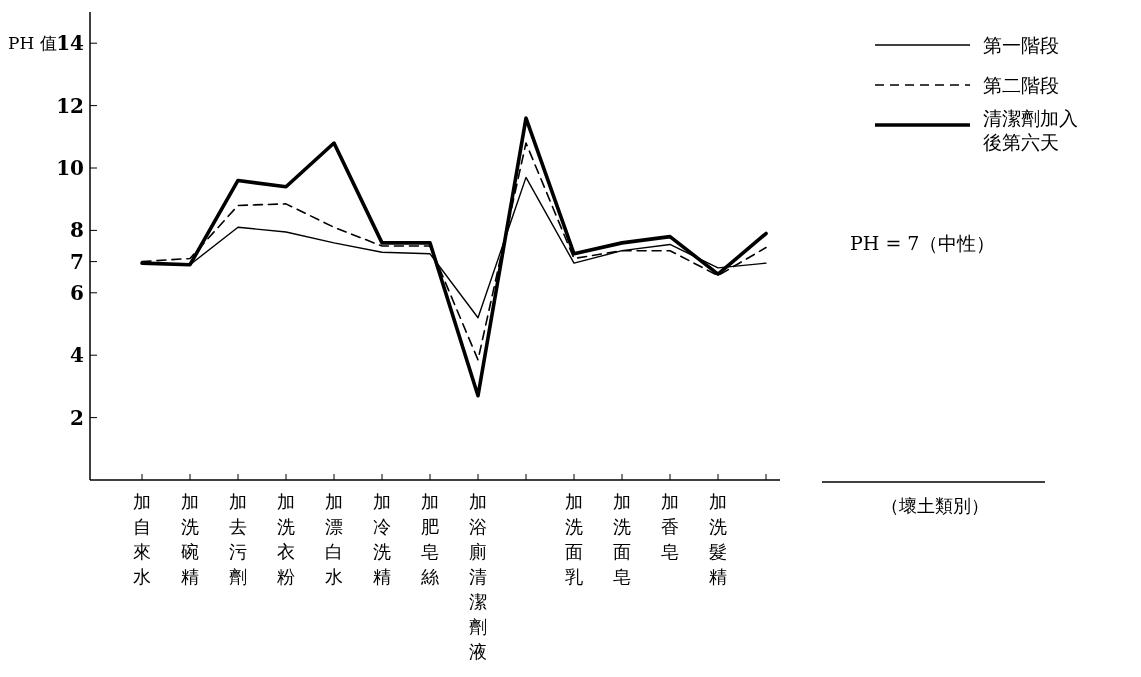  I want to click on x-tick-label: 加洗面皂, so click(622, 539).